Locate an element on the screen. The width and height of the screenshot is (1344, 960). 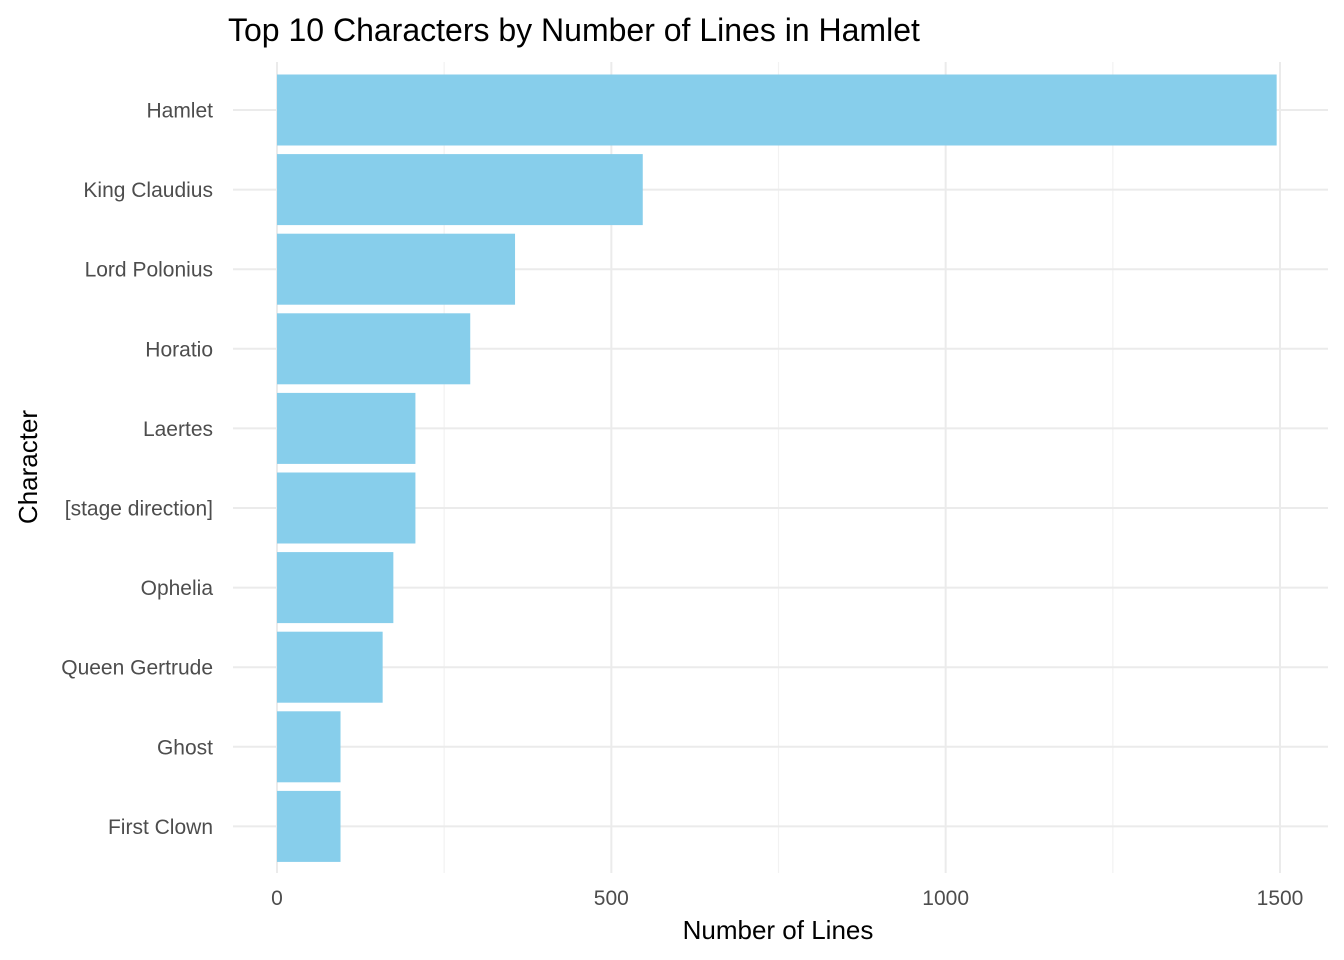
y-tick-label: King Claudius is located at coordinates (148, 190).